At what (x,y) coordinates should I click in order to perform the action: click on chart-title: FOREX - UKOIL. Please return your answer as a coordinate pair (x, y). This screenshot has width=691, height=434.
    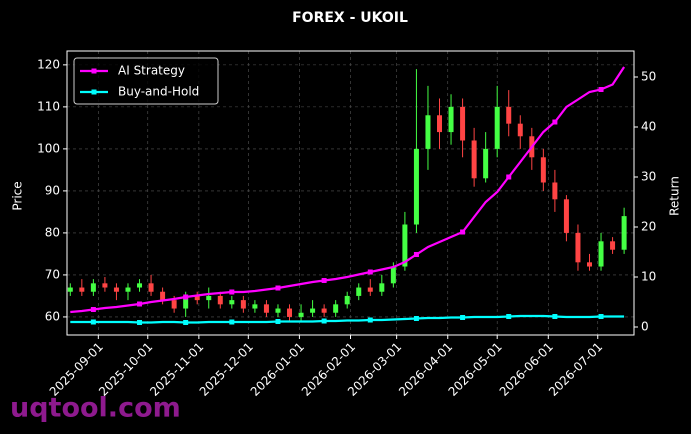
    Looking at the image, I should click on (350, 18).